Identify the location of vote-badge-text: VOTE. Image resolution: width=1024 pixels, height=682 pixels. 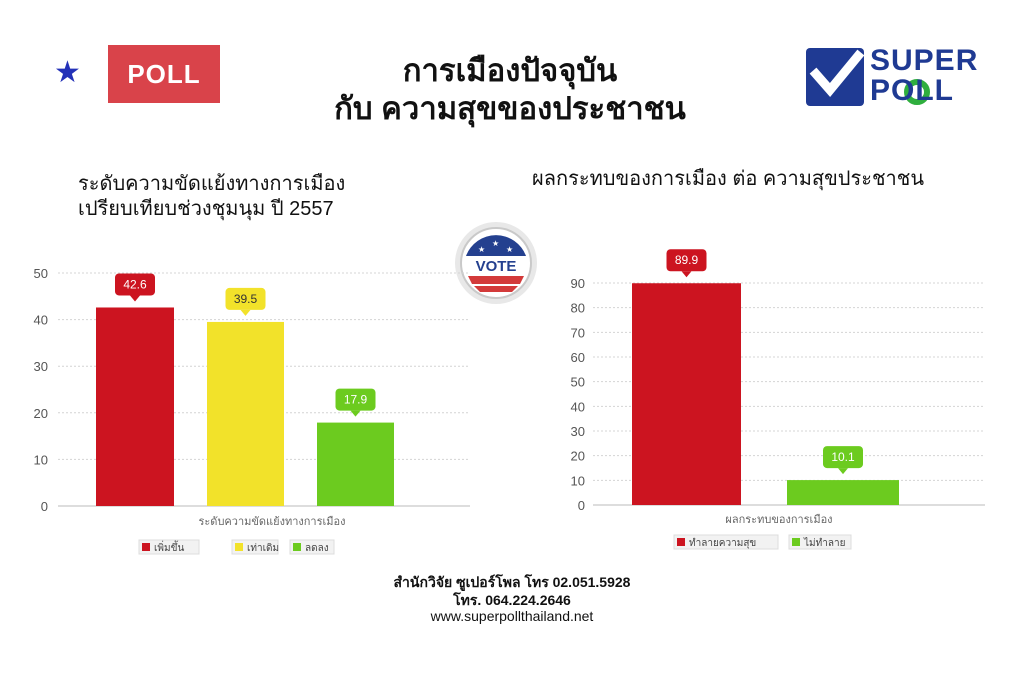
(496, 266).